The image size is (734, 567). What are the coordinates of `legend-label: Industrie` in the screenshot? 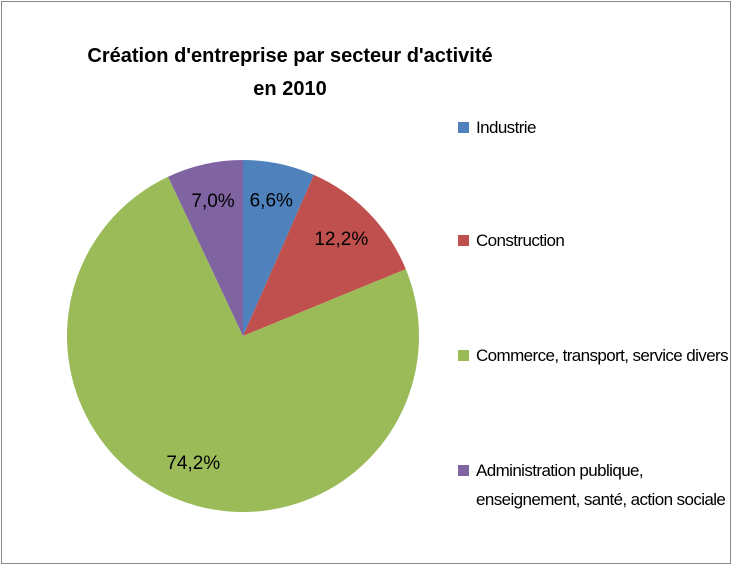 It's located at (506, 127).